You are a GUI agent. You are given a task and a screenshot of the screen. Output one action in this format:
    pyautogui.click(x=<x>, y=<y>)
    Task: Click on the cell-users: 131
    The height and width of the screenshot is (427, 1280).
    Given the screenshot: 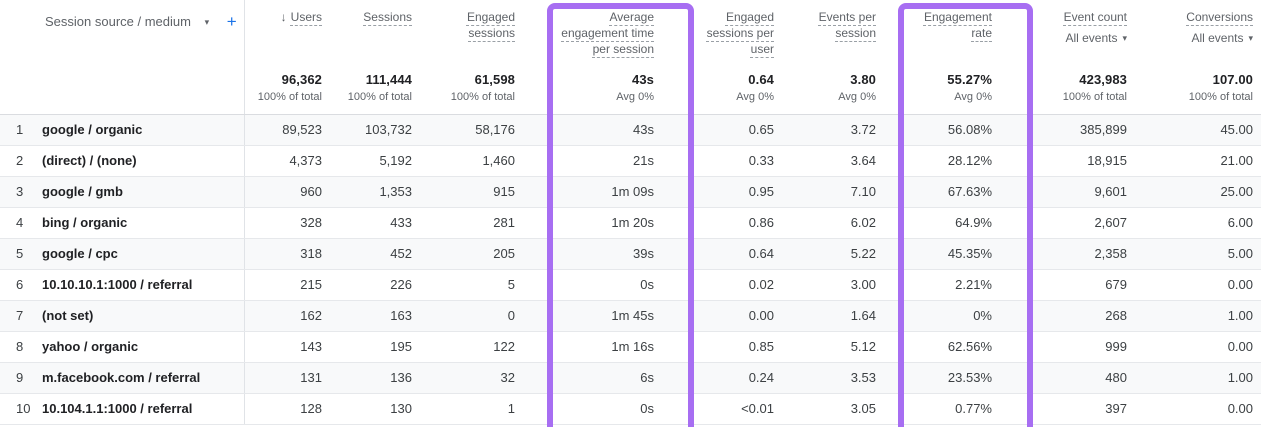 What is the action you would take?
    pyautogui.click(x=311, y=377)
    